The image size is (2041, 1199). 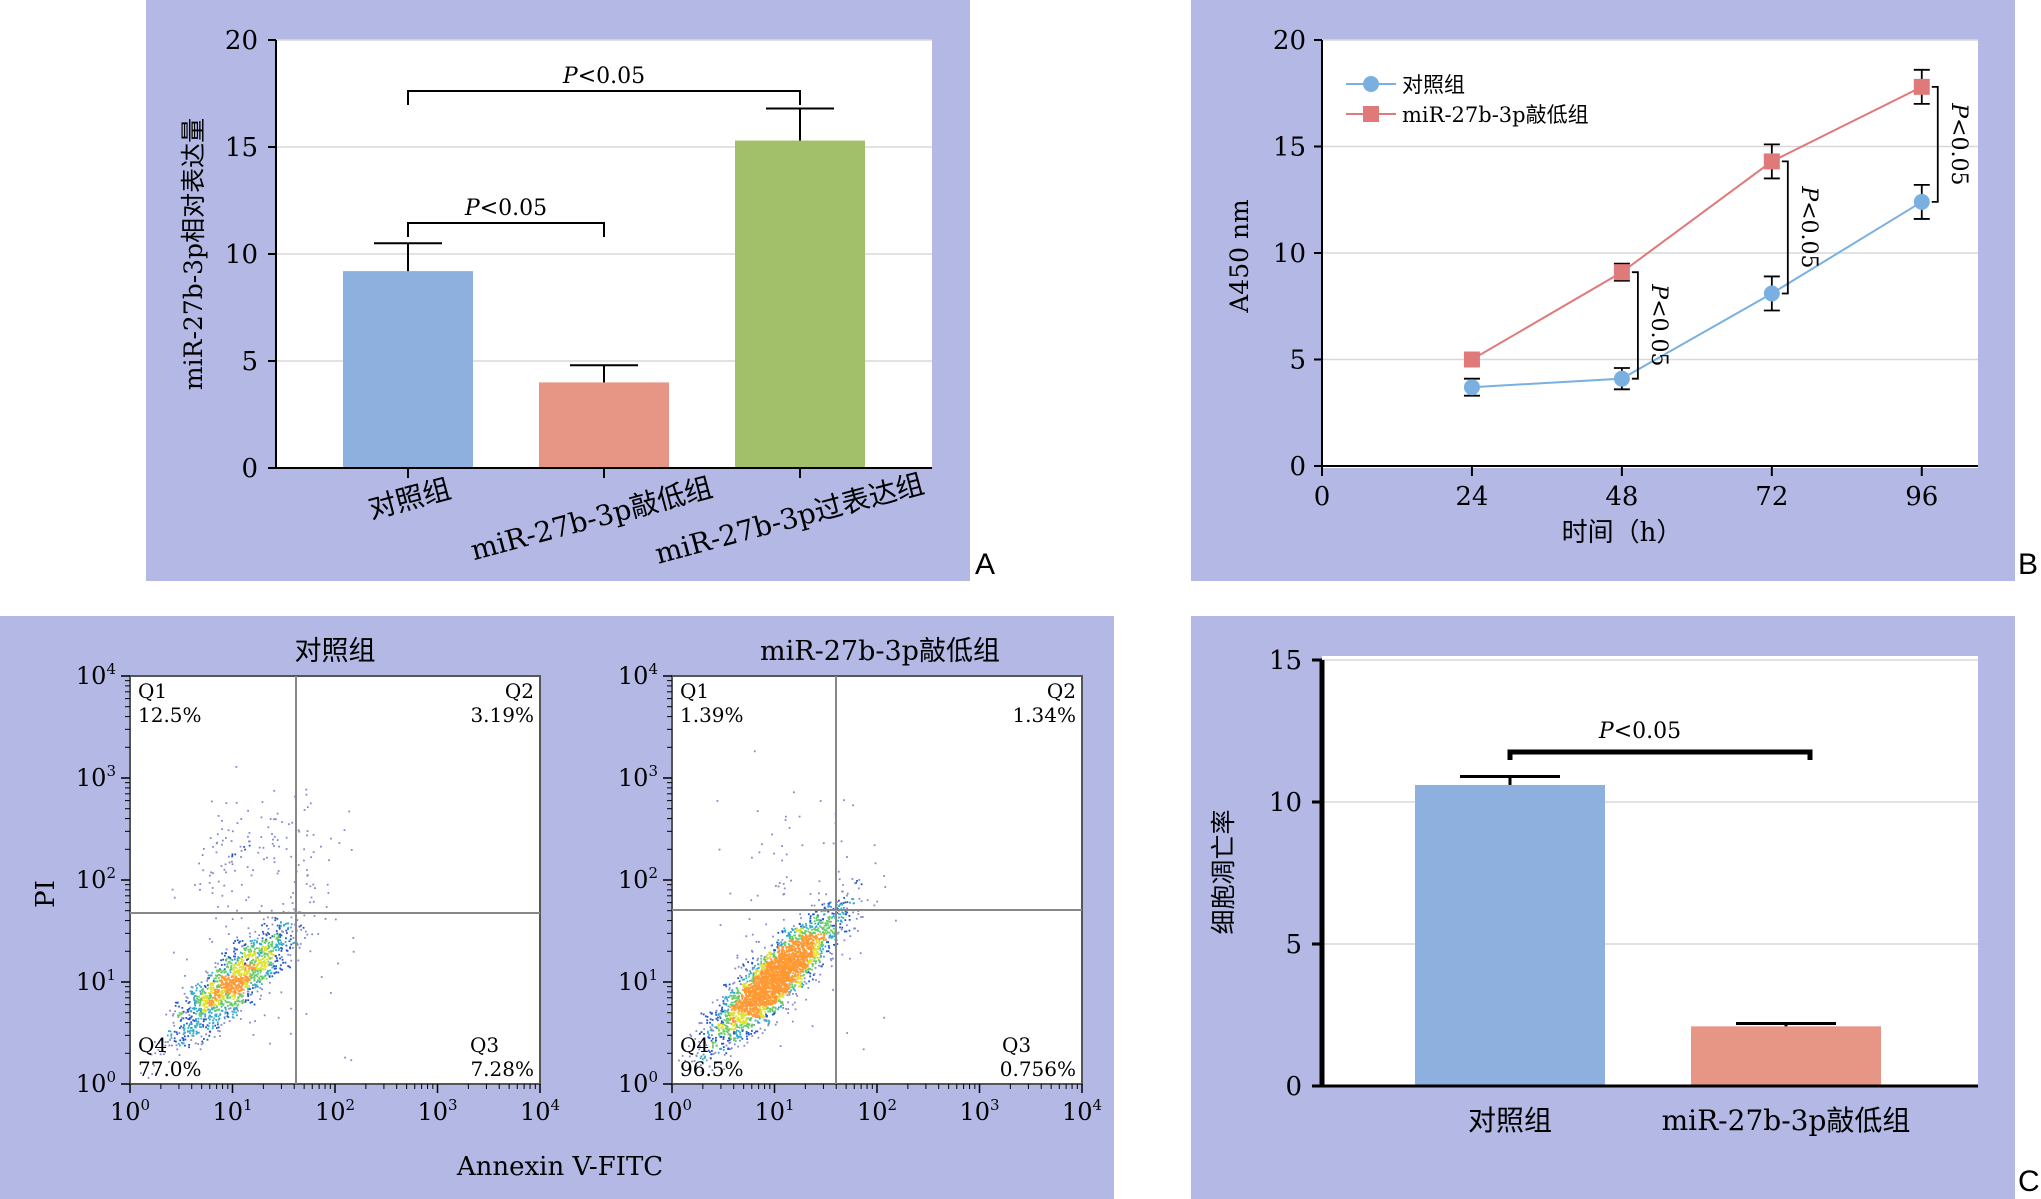 I want to click on flow-left-q4-name: Q4, so click(x=152, y=1045).